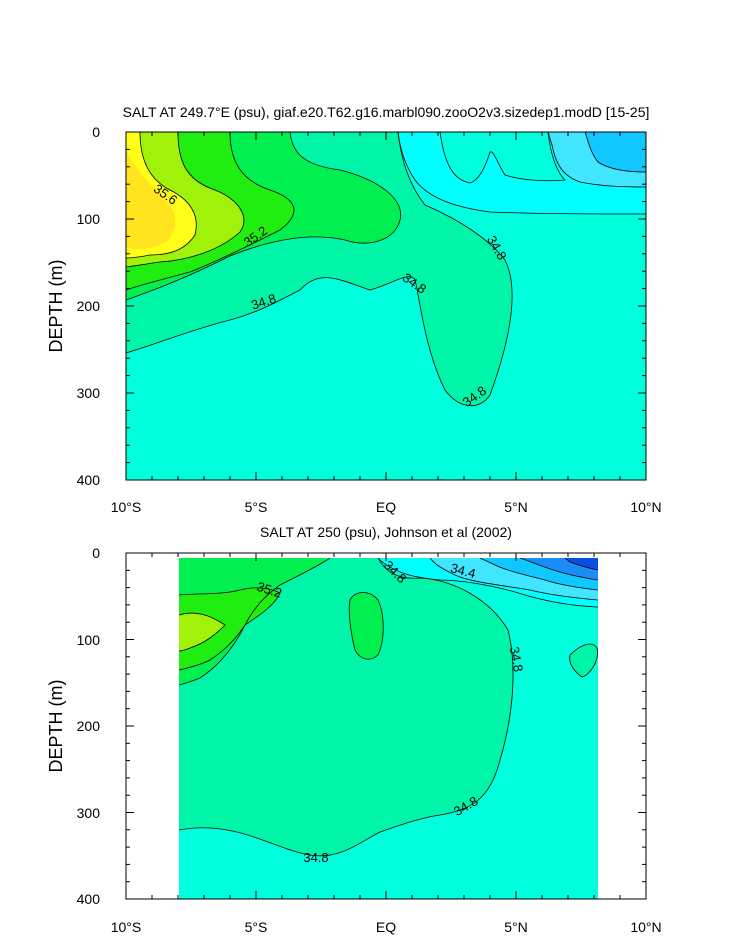  Describe the element at coordinates (315, 857) in the screenshot. I see `contour-label-34-8-d: 34.8` at that location.